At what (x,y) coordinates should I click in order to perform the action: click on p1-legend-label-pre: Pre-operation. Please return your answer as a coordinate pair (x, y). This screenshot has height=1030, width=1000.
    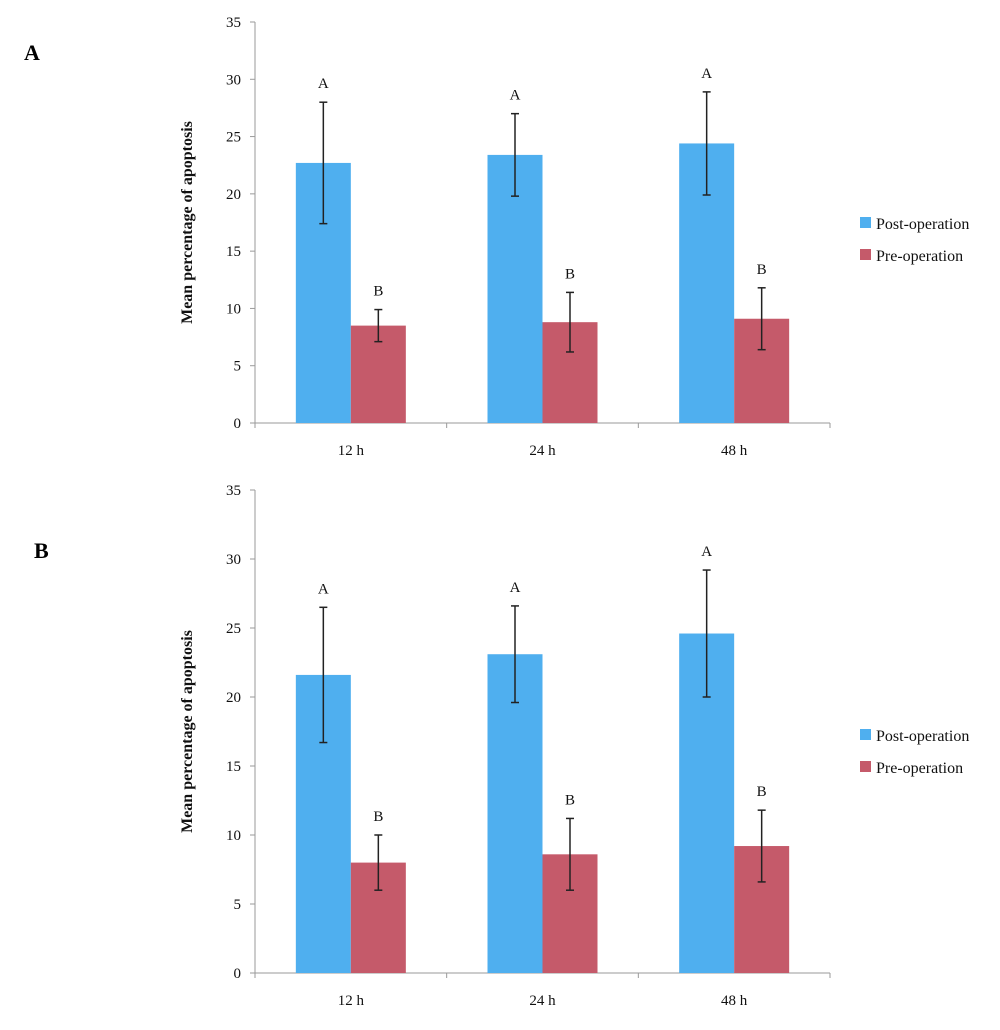
    Looking at the image, I should click on (919, 256).